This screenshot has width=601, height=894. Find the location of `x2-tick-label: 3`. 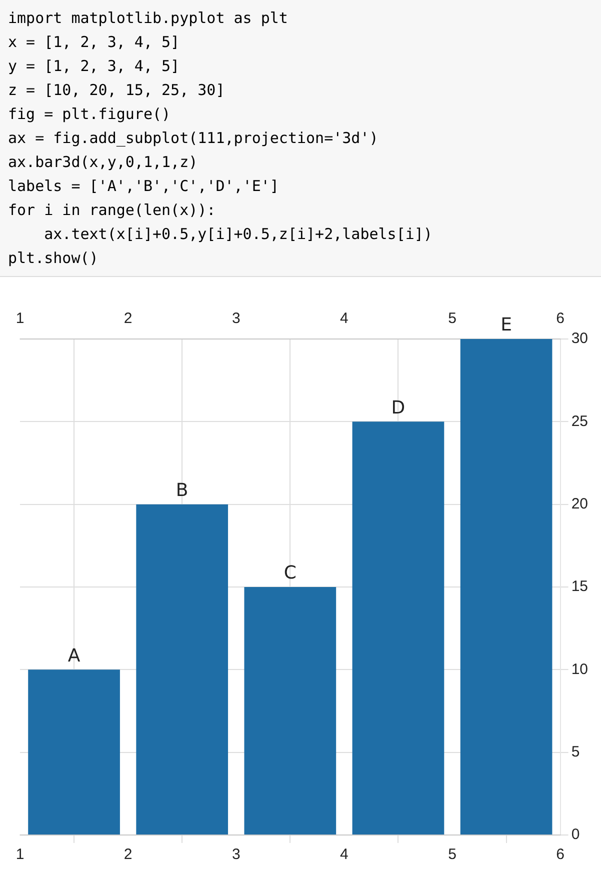

x2-tick-label: 3 is located at coordinates (236, 319).